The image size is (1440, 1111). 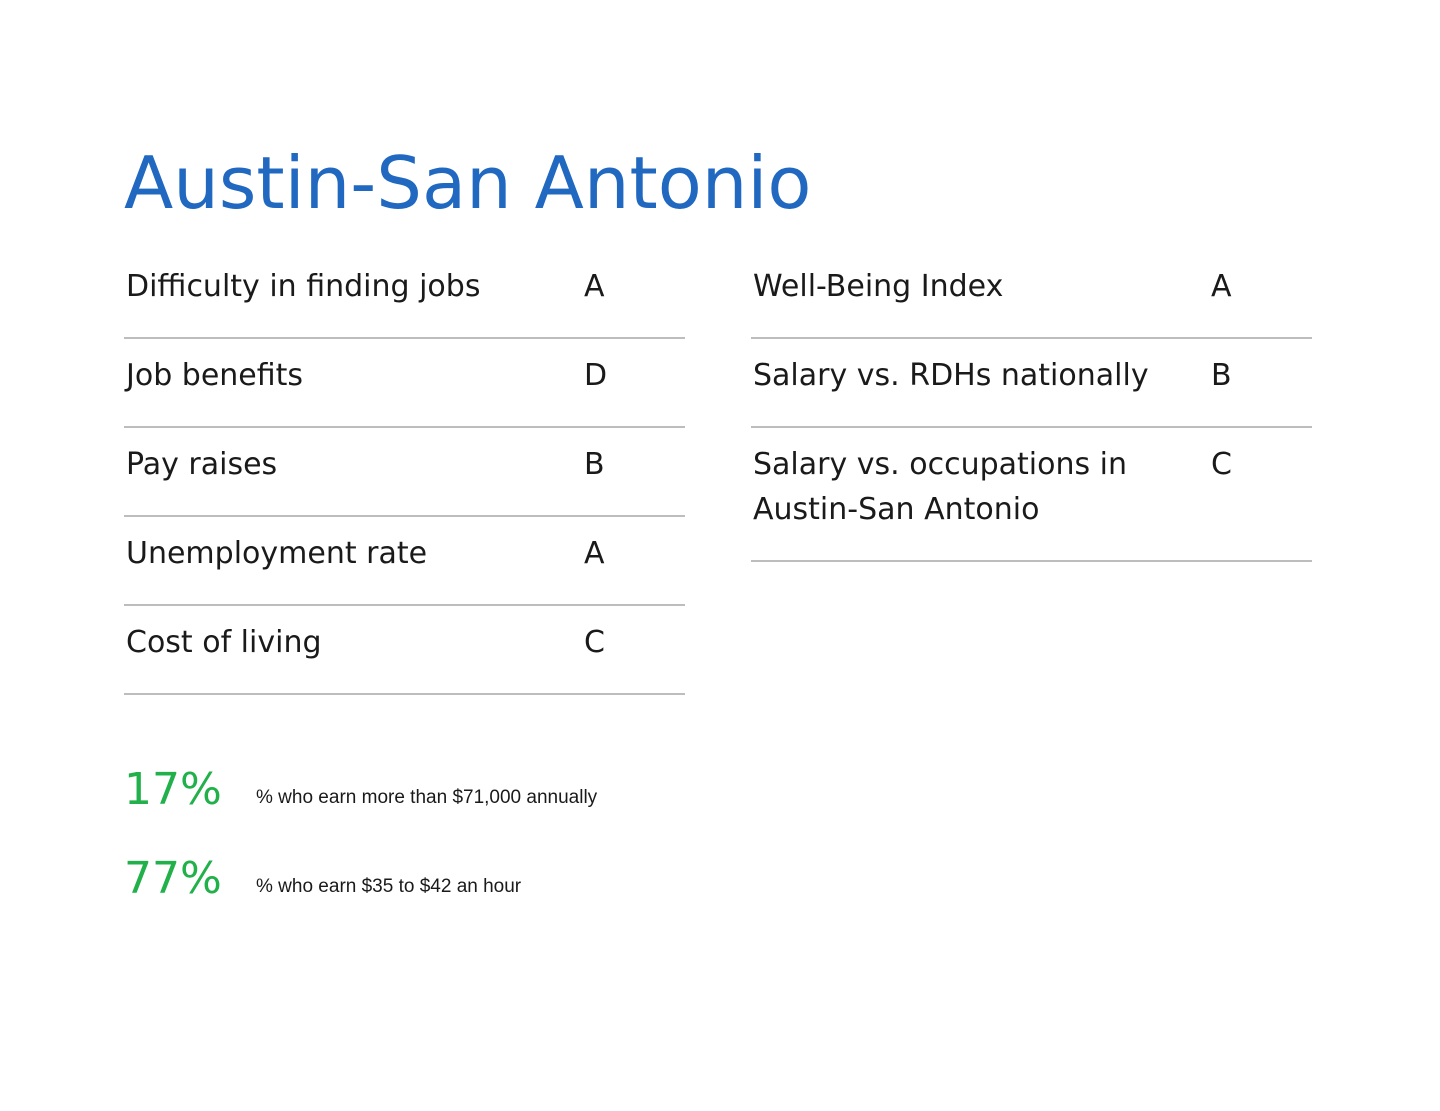 I want to click on stat-value: 77%, so click(x=173, y=878).